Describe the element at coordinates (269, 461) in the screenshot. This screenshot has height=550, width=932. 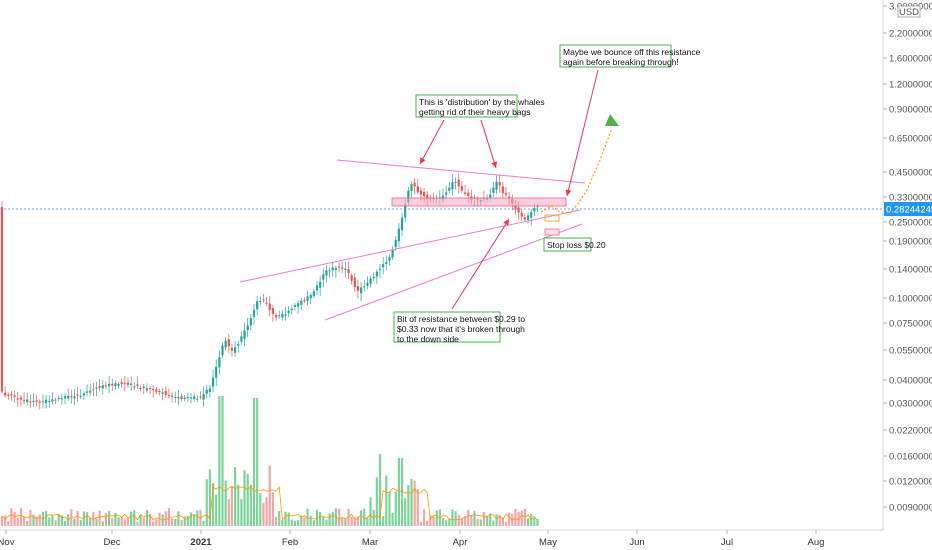
I see `volume-layer` at that location.